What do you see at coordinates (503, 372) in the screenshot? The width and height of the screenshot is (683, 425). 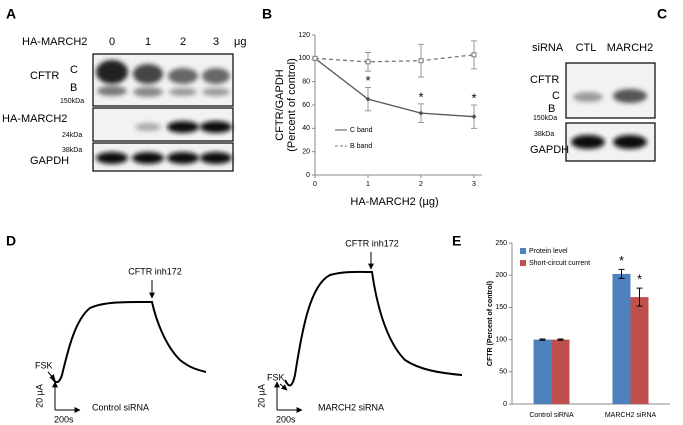 I see `y-tick-label: 50` at bounding box center [503, 372].